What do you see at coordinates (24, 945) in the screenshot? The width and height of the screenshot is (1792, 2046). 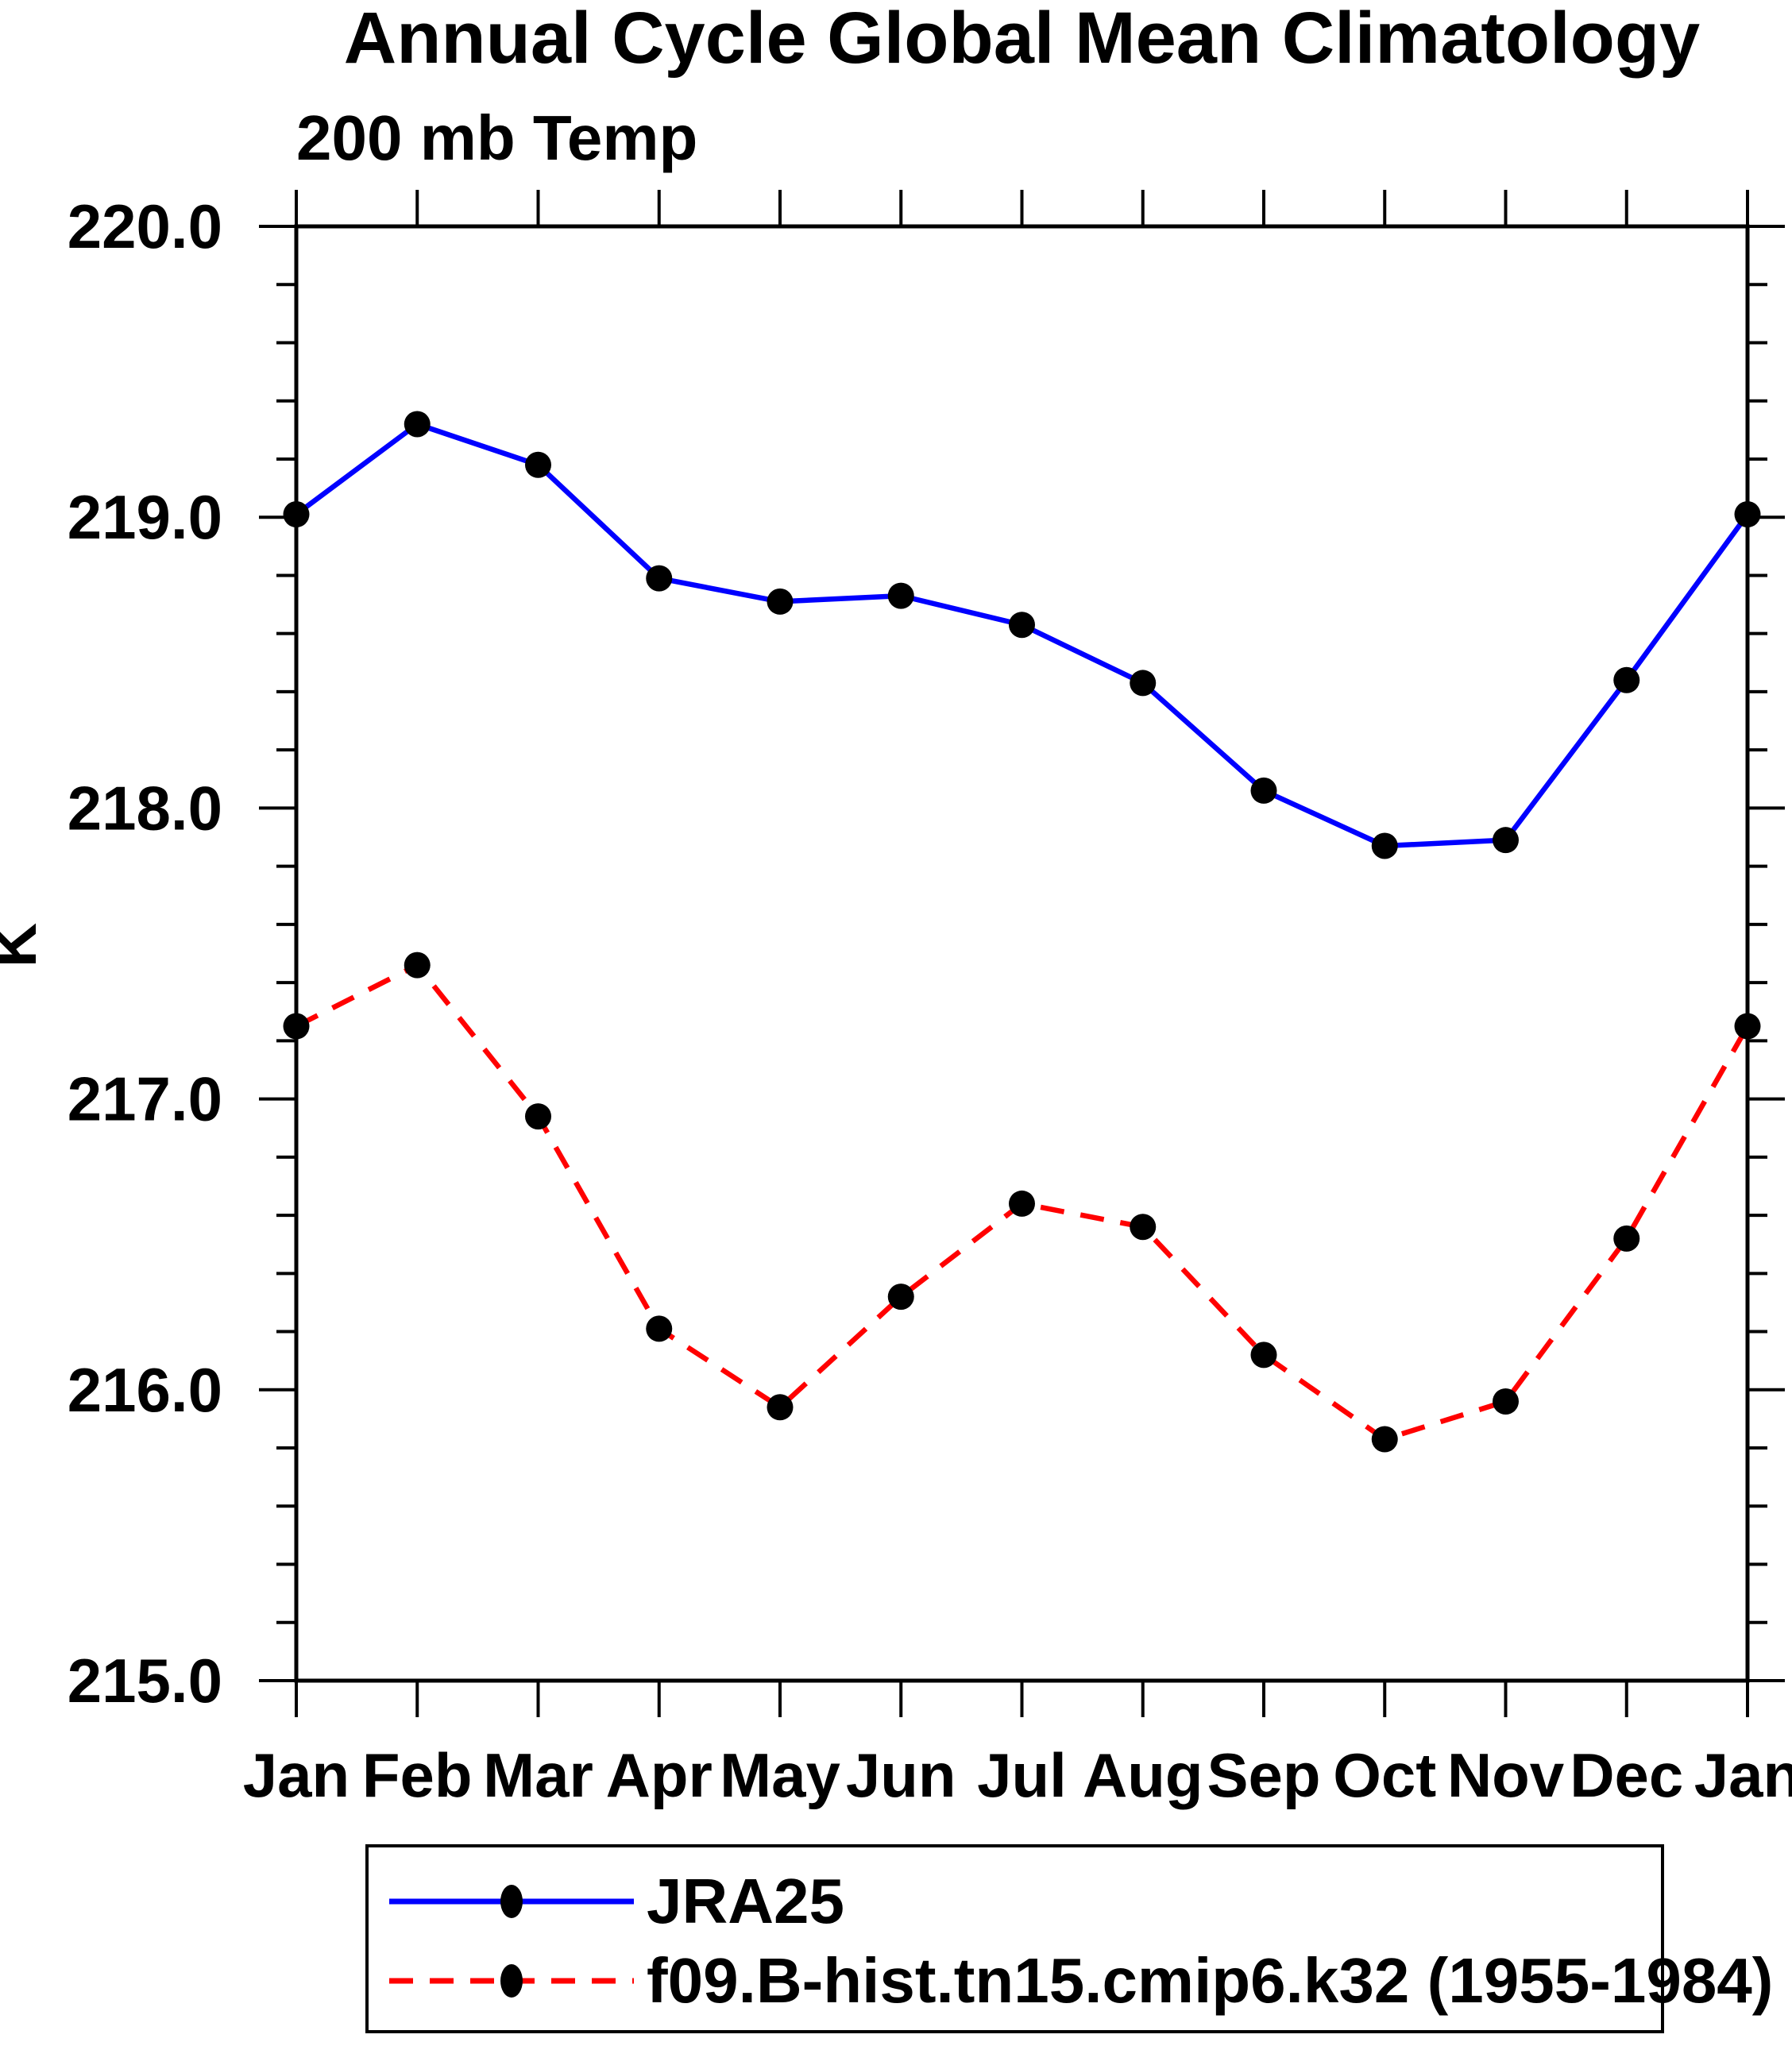 I see `y-axis-label: K` at bounding box center [24, 945].